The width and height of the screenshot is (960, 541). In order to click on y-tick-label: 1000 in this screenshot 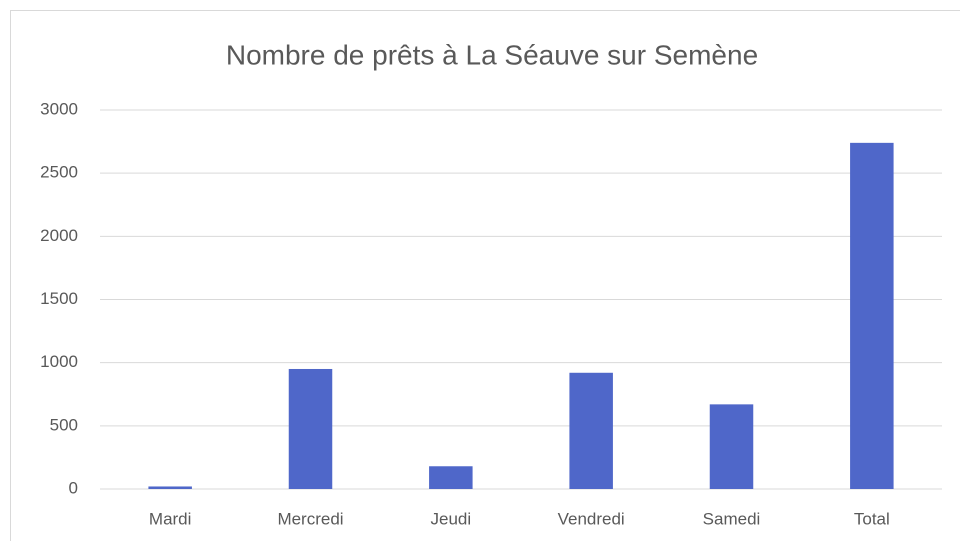, I will do `click(59, 361)`.